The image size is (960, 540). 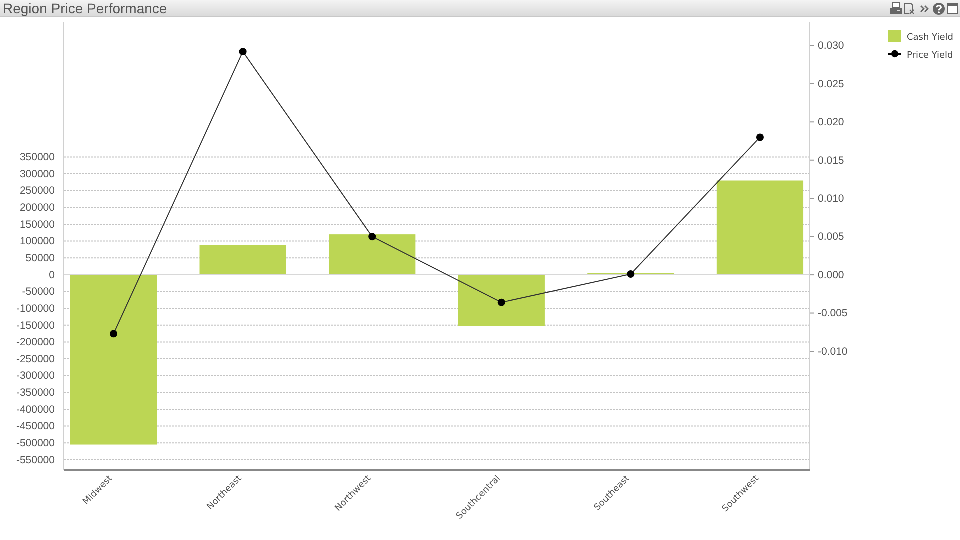 What do you see at coordinates (36, 410) in the screenshot?
I see `y-tick-label: -400000` at bounding box center [36, 410].